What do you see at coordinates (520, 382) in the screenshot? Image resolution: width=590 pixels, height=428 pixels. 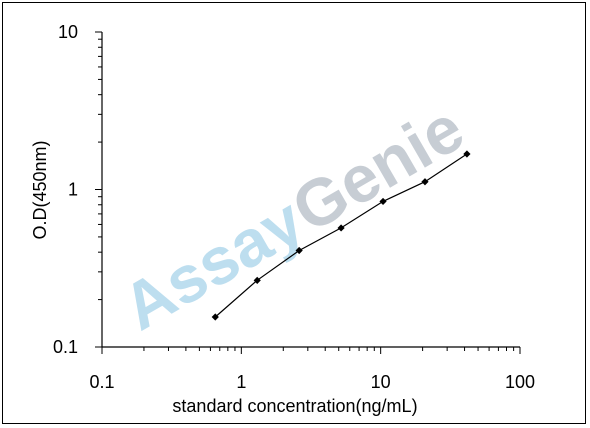 I see `x-tick-label: 100` at bounding box center [520, 382].